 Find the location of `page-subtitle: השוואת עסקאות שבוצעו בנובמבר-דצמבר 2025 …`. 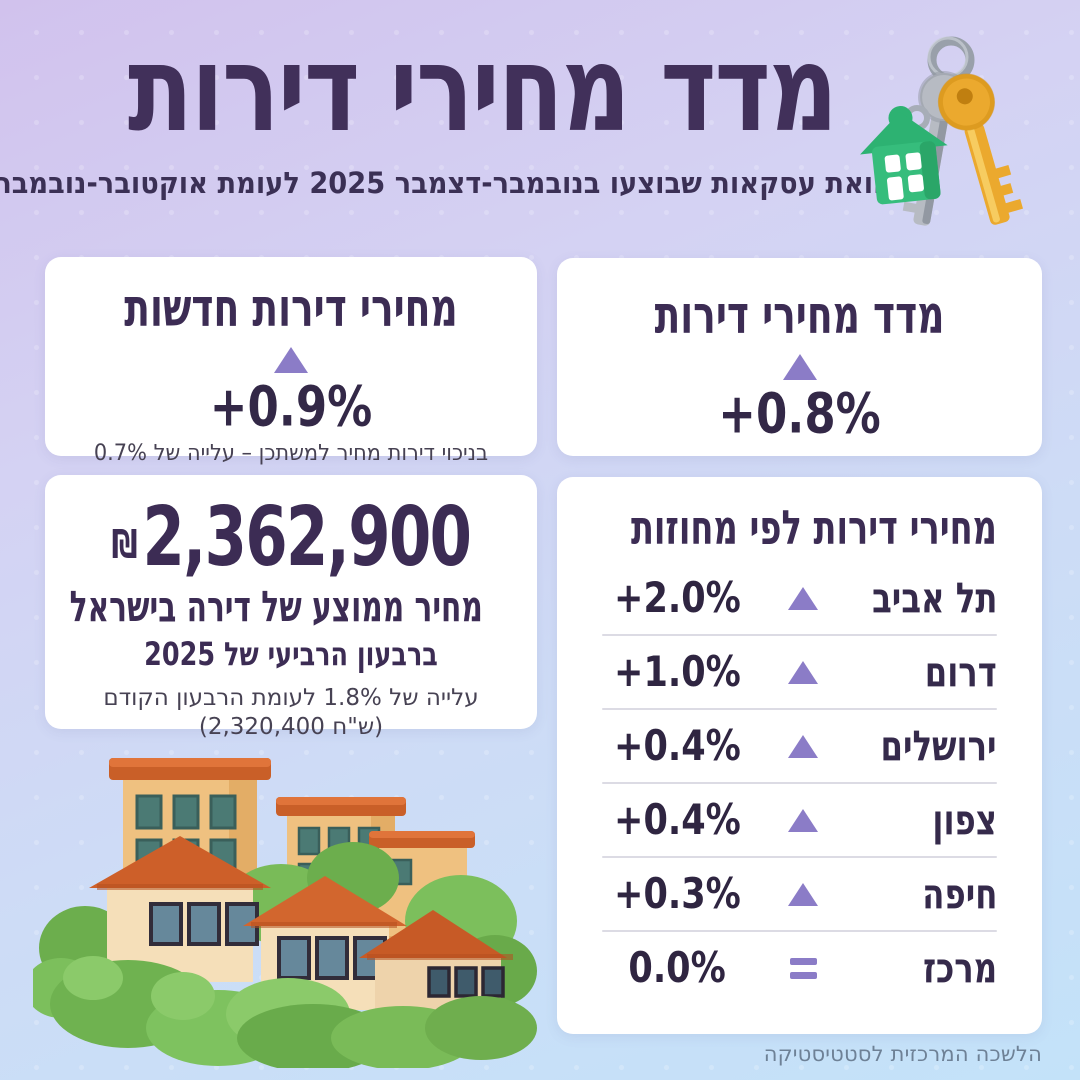

page-subtitle: השוואת עסקאות שבוצעו בנובמבר-דצמבר 2025 … is located at coordinates (461, 182).